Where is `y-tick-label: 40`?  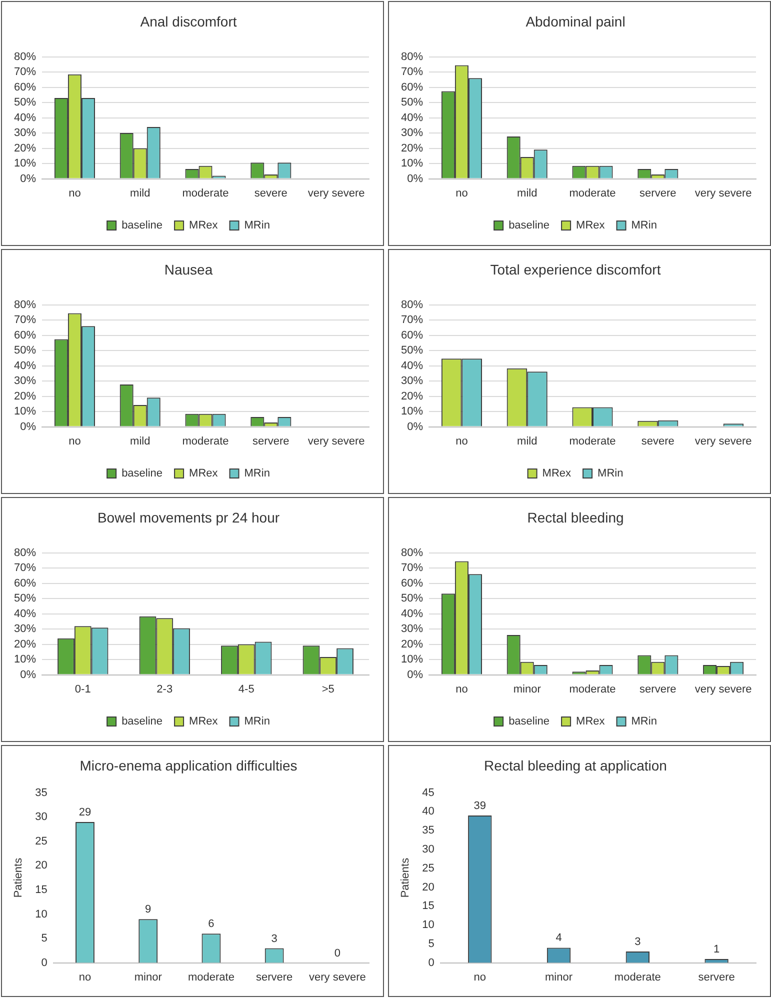
y-tick-label: 40 is located at coordinates (428, 812).